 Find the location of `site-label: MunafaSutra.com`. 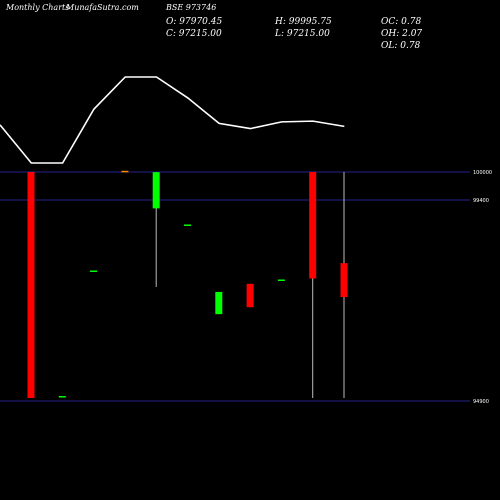

site-label: MunafaSutra.com is located at coordinates (102, 7).